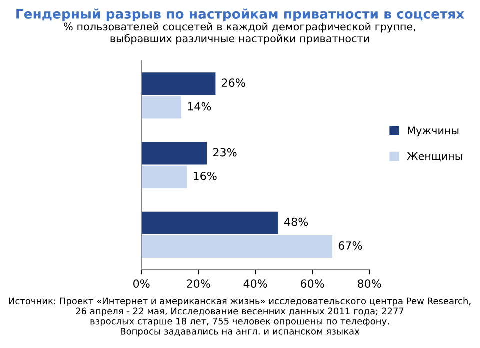 Image resolution: width=480 pixels, height=348 pixels. I want to click on data-label: 23%, so click(225, 152).